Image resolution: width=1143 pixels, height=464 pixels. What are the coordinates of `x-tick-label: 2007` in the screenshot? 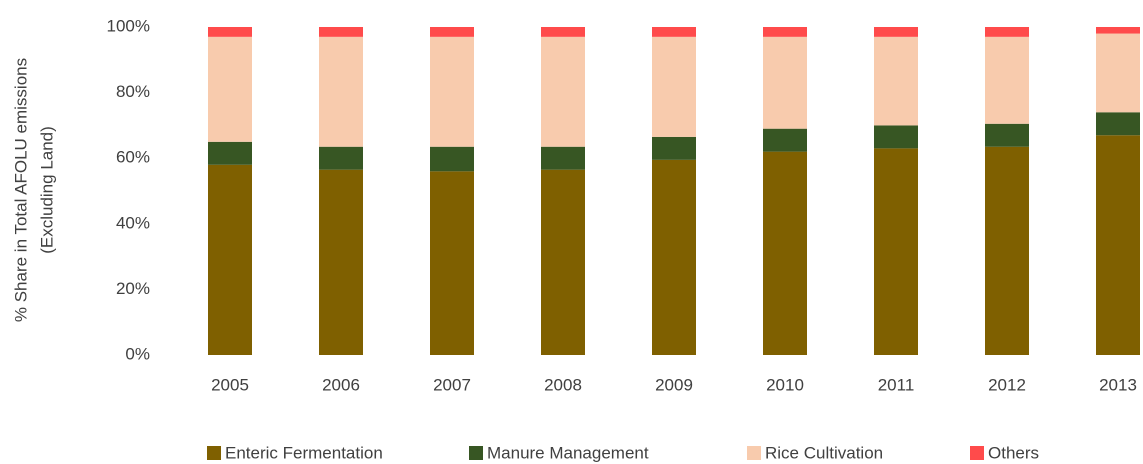 It's located at (452, 384).